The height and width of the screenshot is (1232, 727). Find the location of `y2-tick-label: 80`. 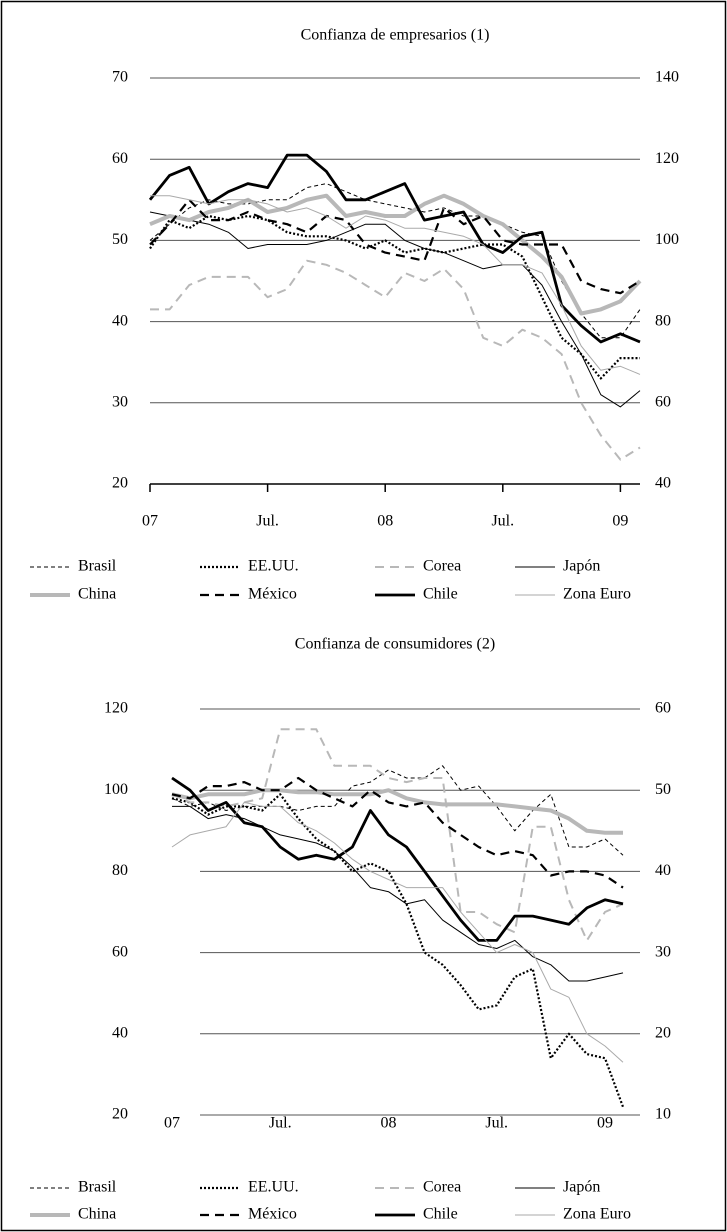

y2-tick-label: 80 is located at coordinates (663, 320).